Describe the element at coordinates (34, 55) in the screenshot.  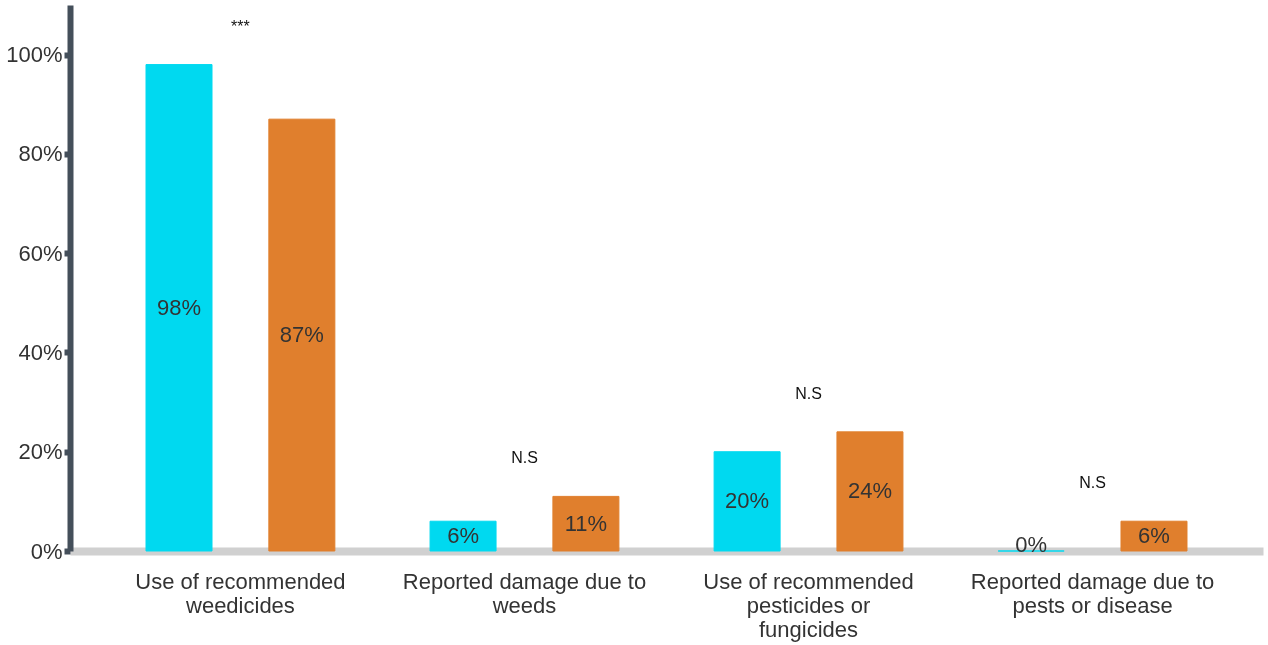
I see `y-tick-label: 100%` at that location.